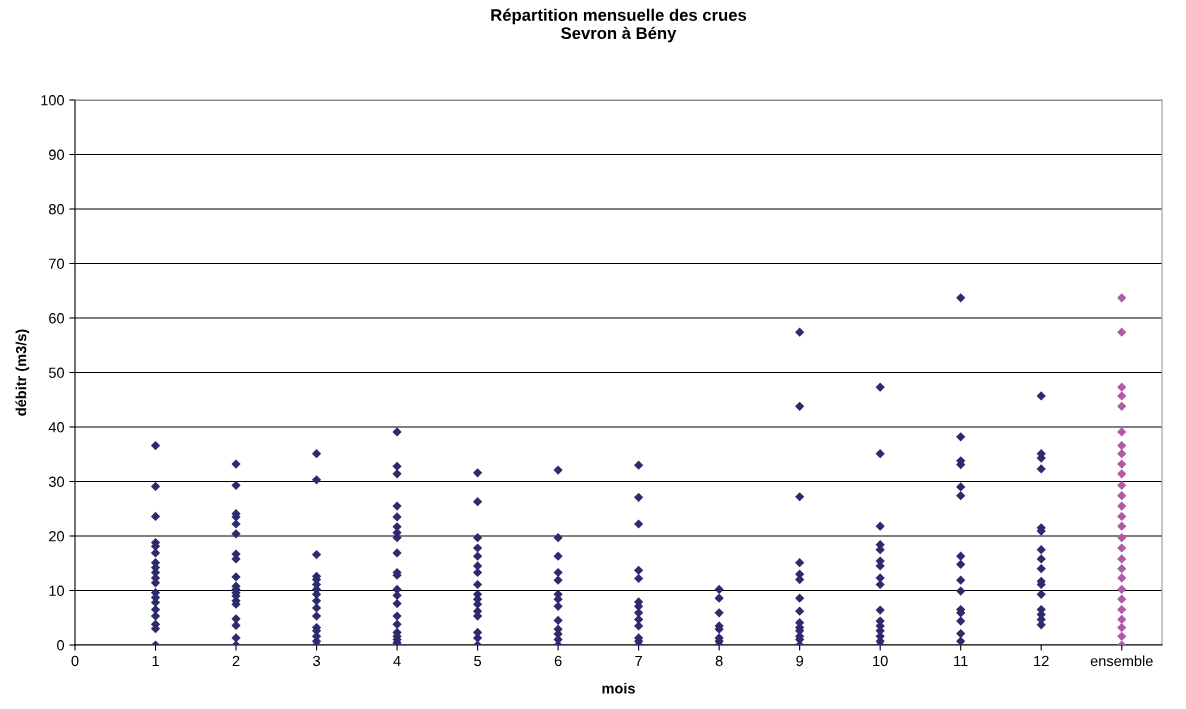 Image resolution: width=1186 pixels, height=709 pixels. What do you see at coordinates (61, 645) in the screenshot?
I see `y-tick-label: 0` at bounding box center [61, 645].